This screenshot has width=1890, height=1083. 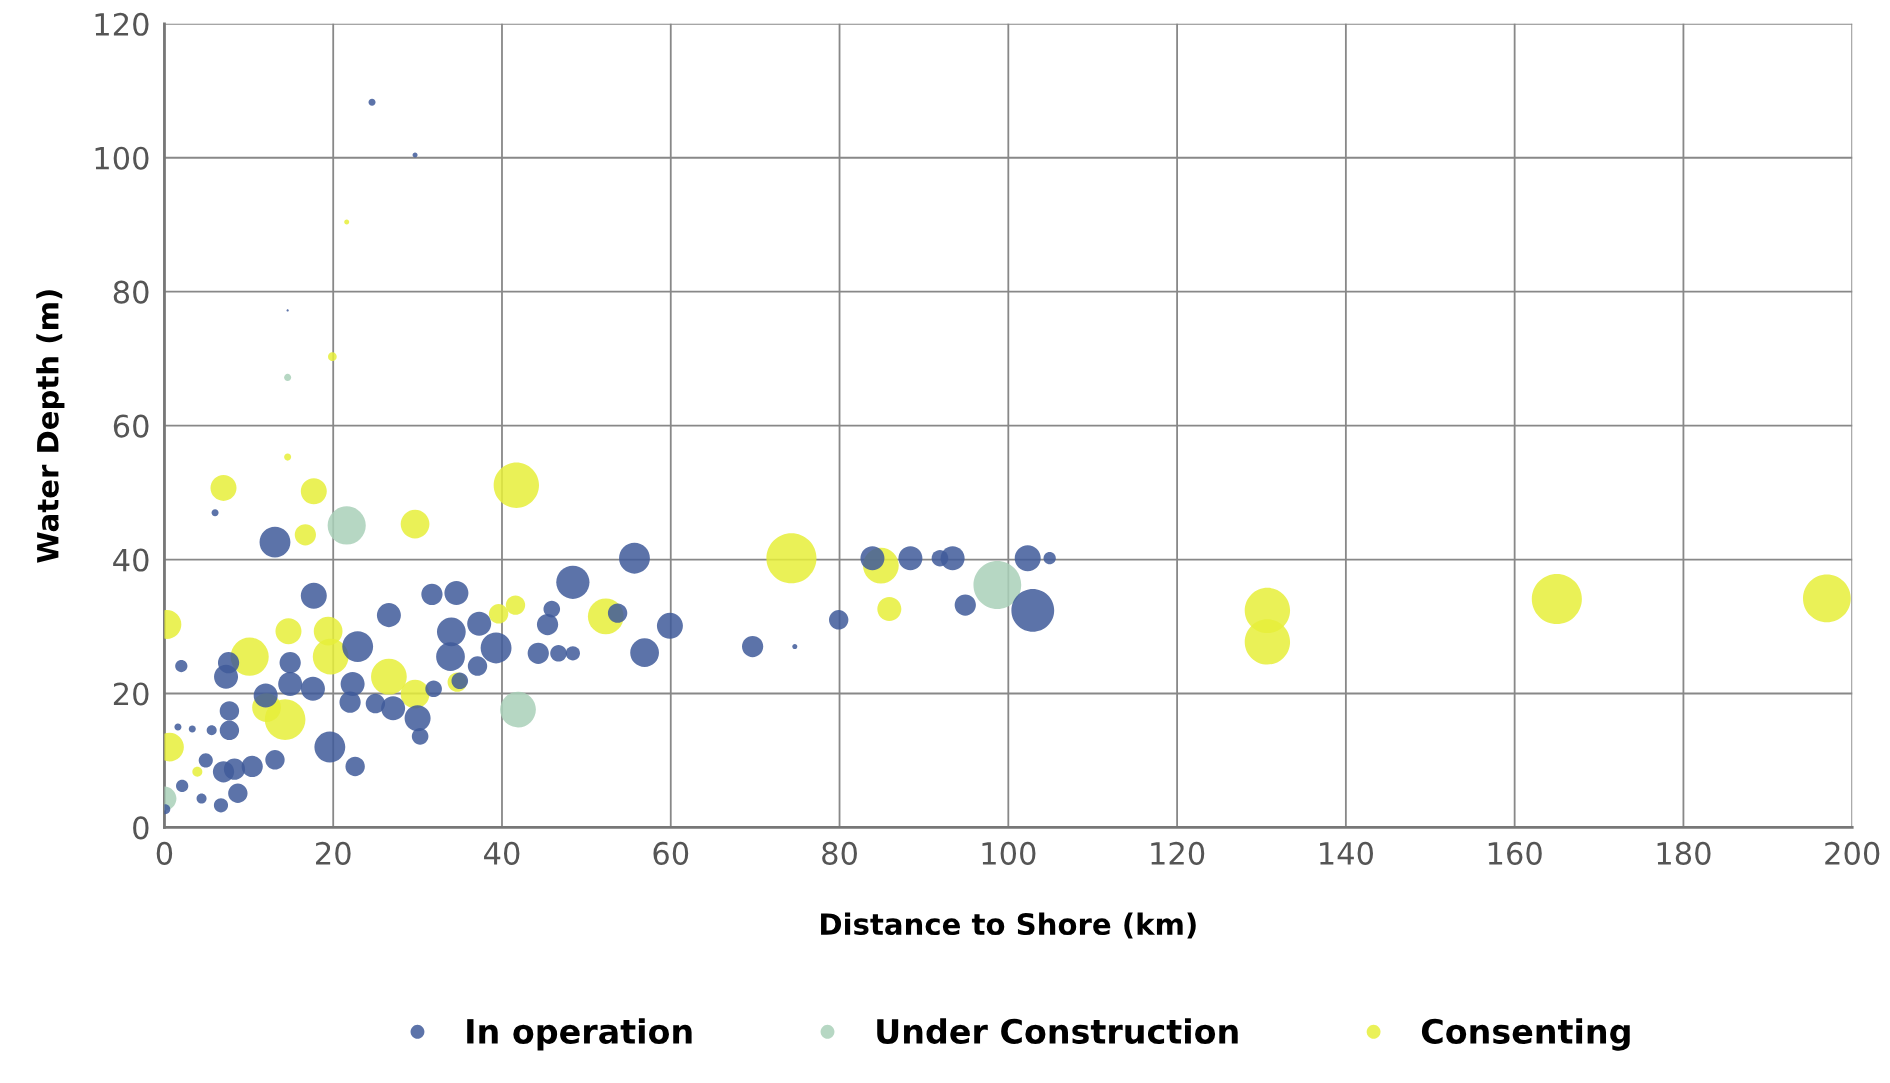 I want to click on x-tick-label: 200, so click(x=1852, y=853).